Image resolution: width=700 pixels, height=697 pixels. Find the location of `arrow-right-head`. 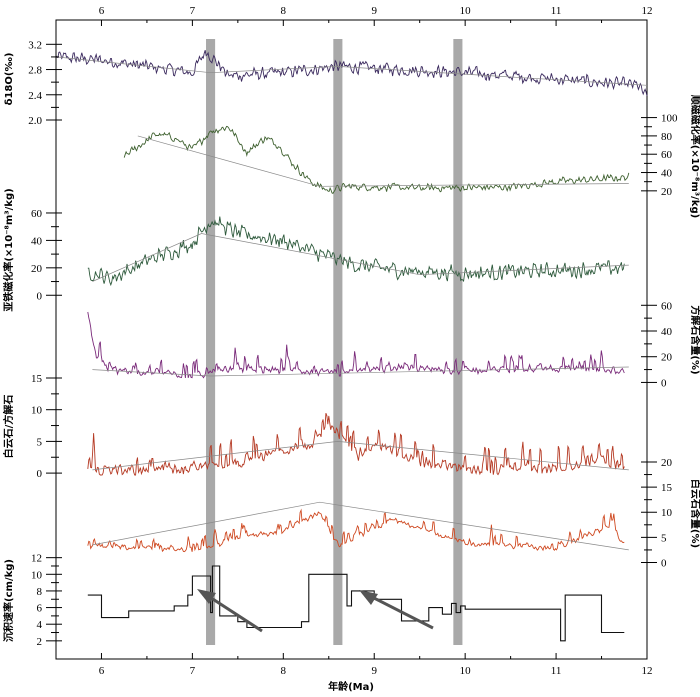

arrow-right-head is located at coordinates (368, 597).